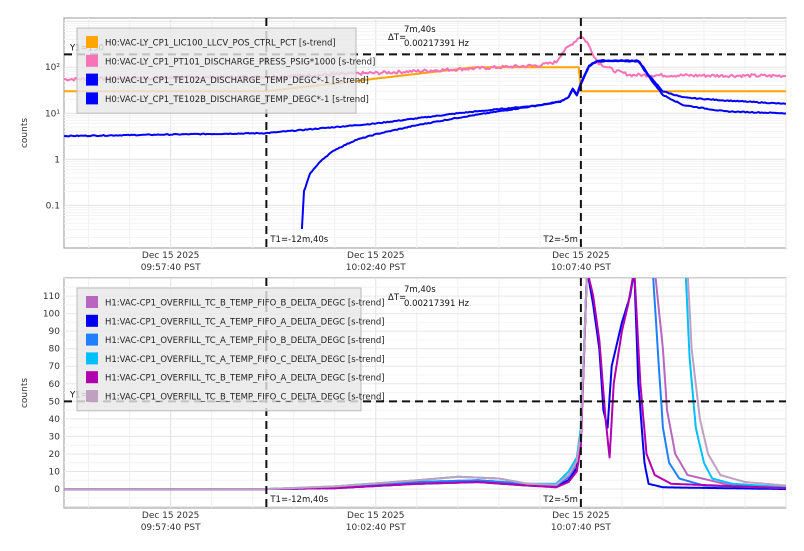 Image resolution: width=804 pixels, height=551 pixels. What do you see at coordinates (55, 455) in the screenshot?
I see `y-tick-label: 20` at bounding box center [55, 455].